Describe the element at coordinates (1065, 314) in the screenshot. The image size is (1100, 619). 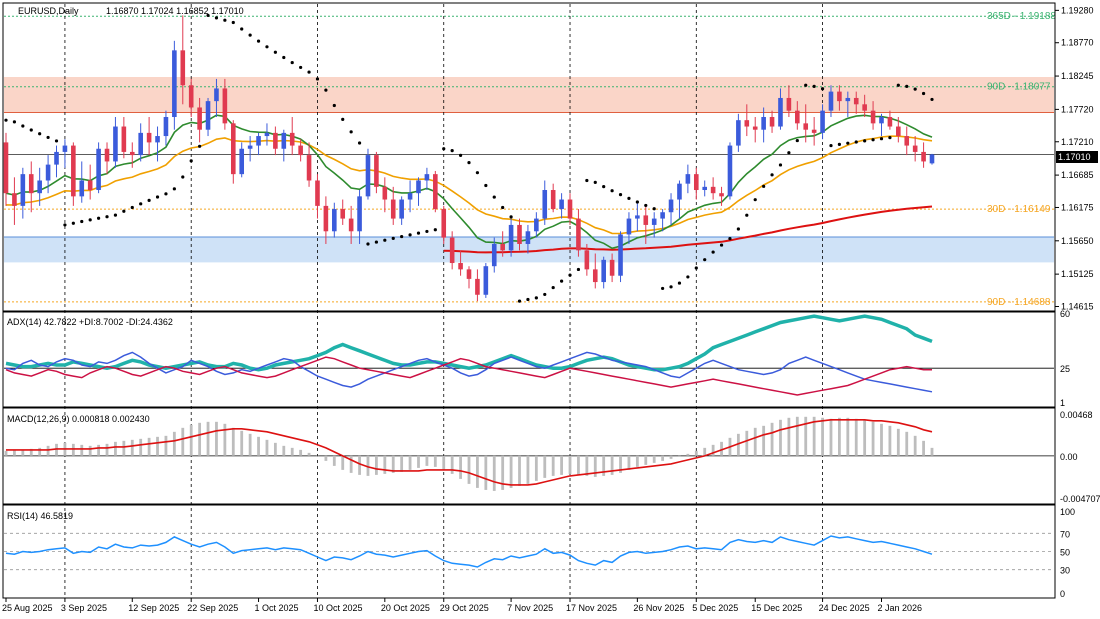
I see `adx-tick-label: 60` at that location.